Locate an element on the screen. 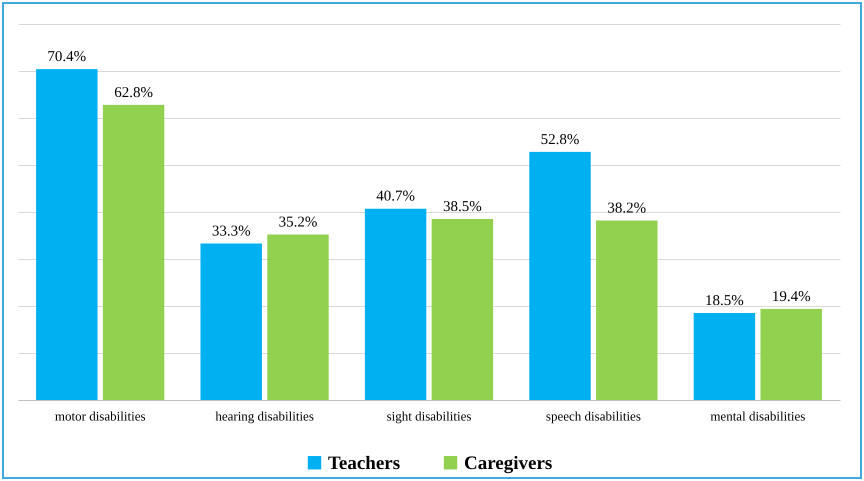 The width and height of the screenshot is (864, 481). data-label: 52.8% is located at coordinates (560, 140).